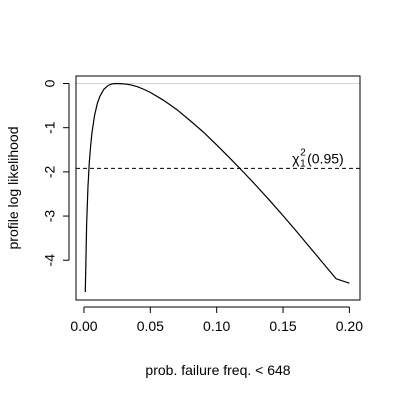 The width and height of the screenshot is (400, 400). I want to click on y-tick-label: -3, so click(50, 216).